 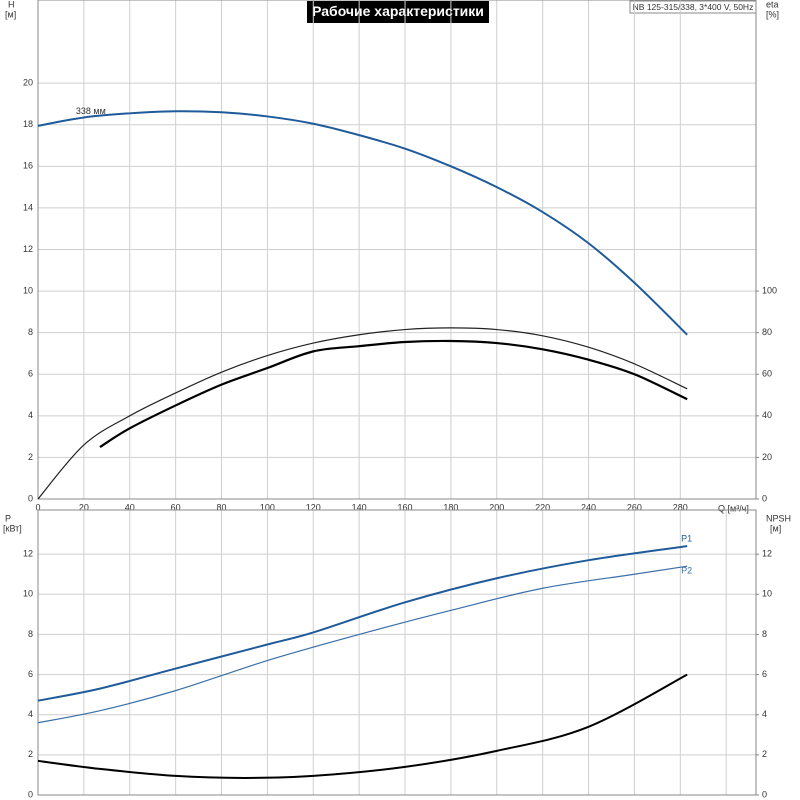 I want to click on y-tick-label: 16, so click(x=28, y=166).